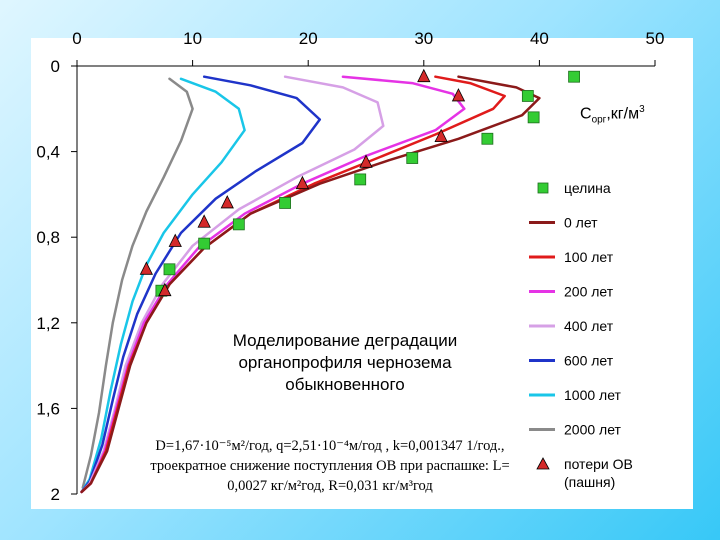 The width and height of the screenshot is (720, 540). I want to click on x-tick-label: 20, so click(308, 38).